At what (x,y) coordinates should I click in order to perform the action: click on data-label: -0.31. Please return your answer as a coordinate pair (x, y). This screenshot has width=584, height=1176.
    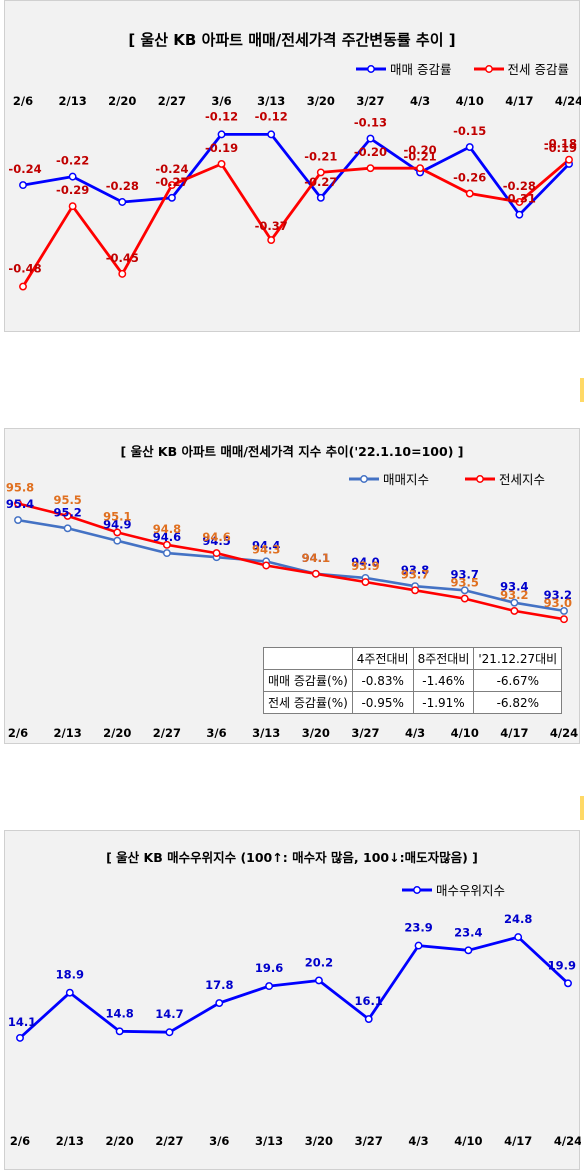
    Looking at the image, I should click on (519, 199).